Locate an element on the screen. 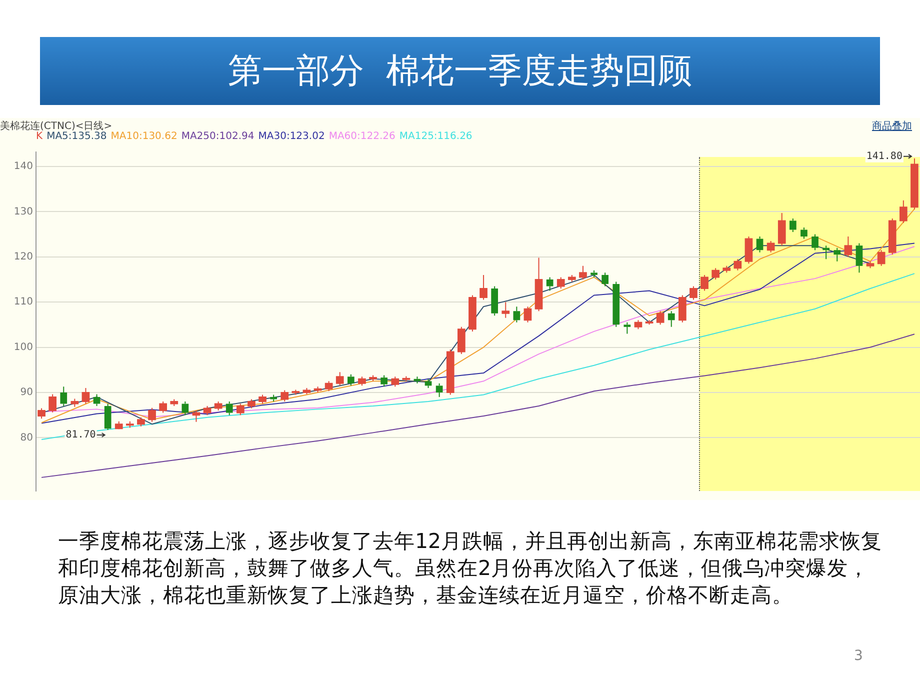  text: 3 is located at coordinates (858, 656).